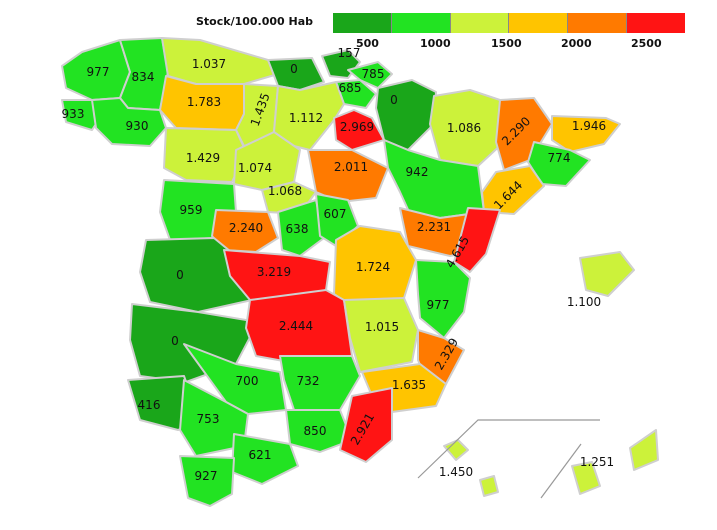 This screenshot has height=530, width=717. Describe the element at coordinates (204, 102) in the screenshot. I see `province-value-label: 1.783` at that location.